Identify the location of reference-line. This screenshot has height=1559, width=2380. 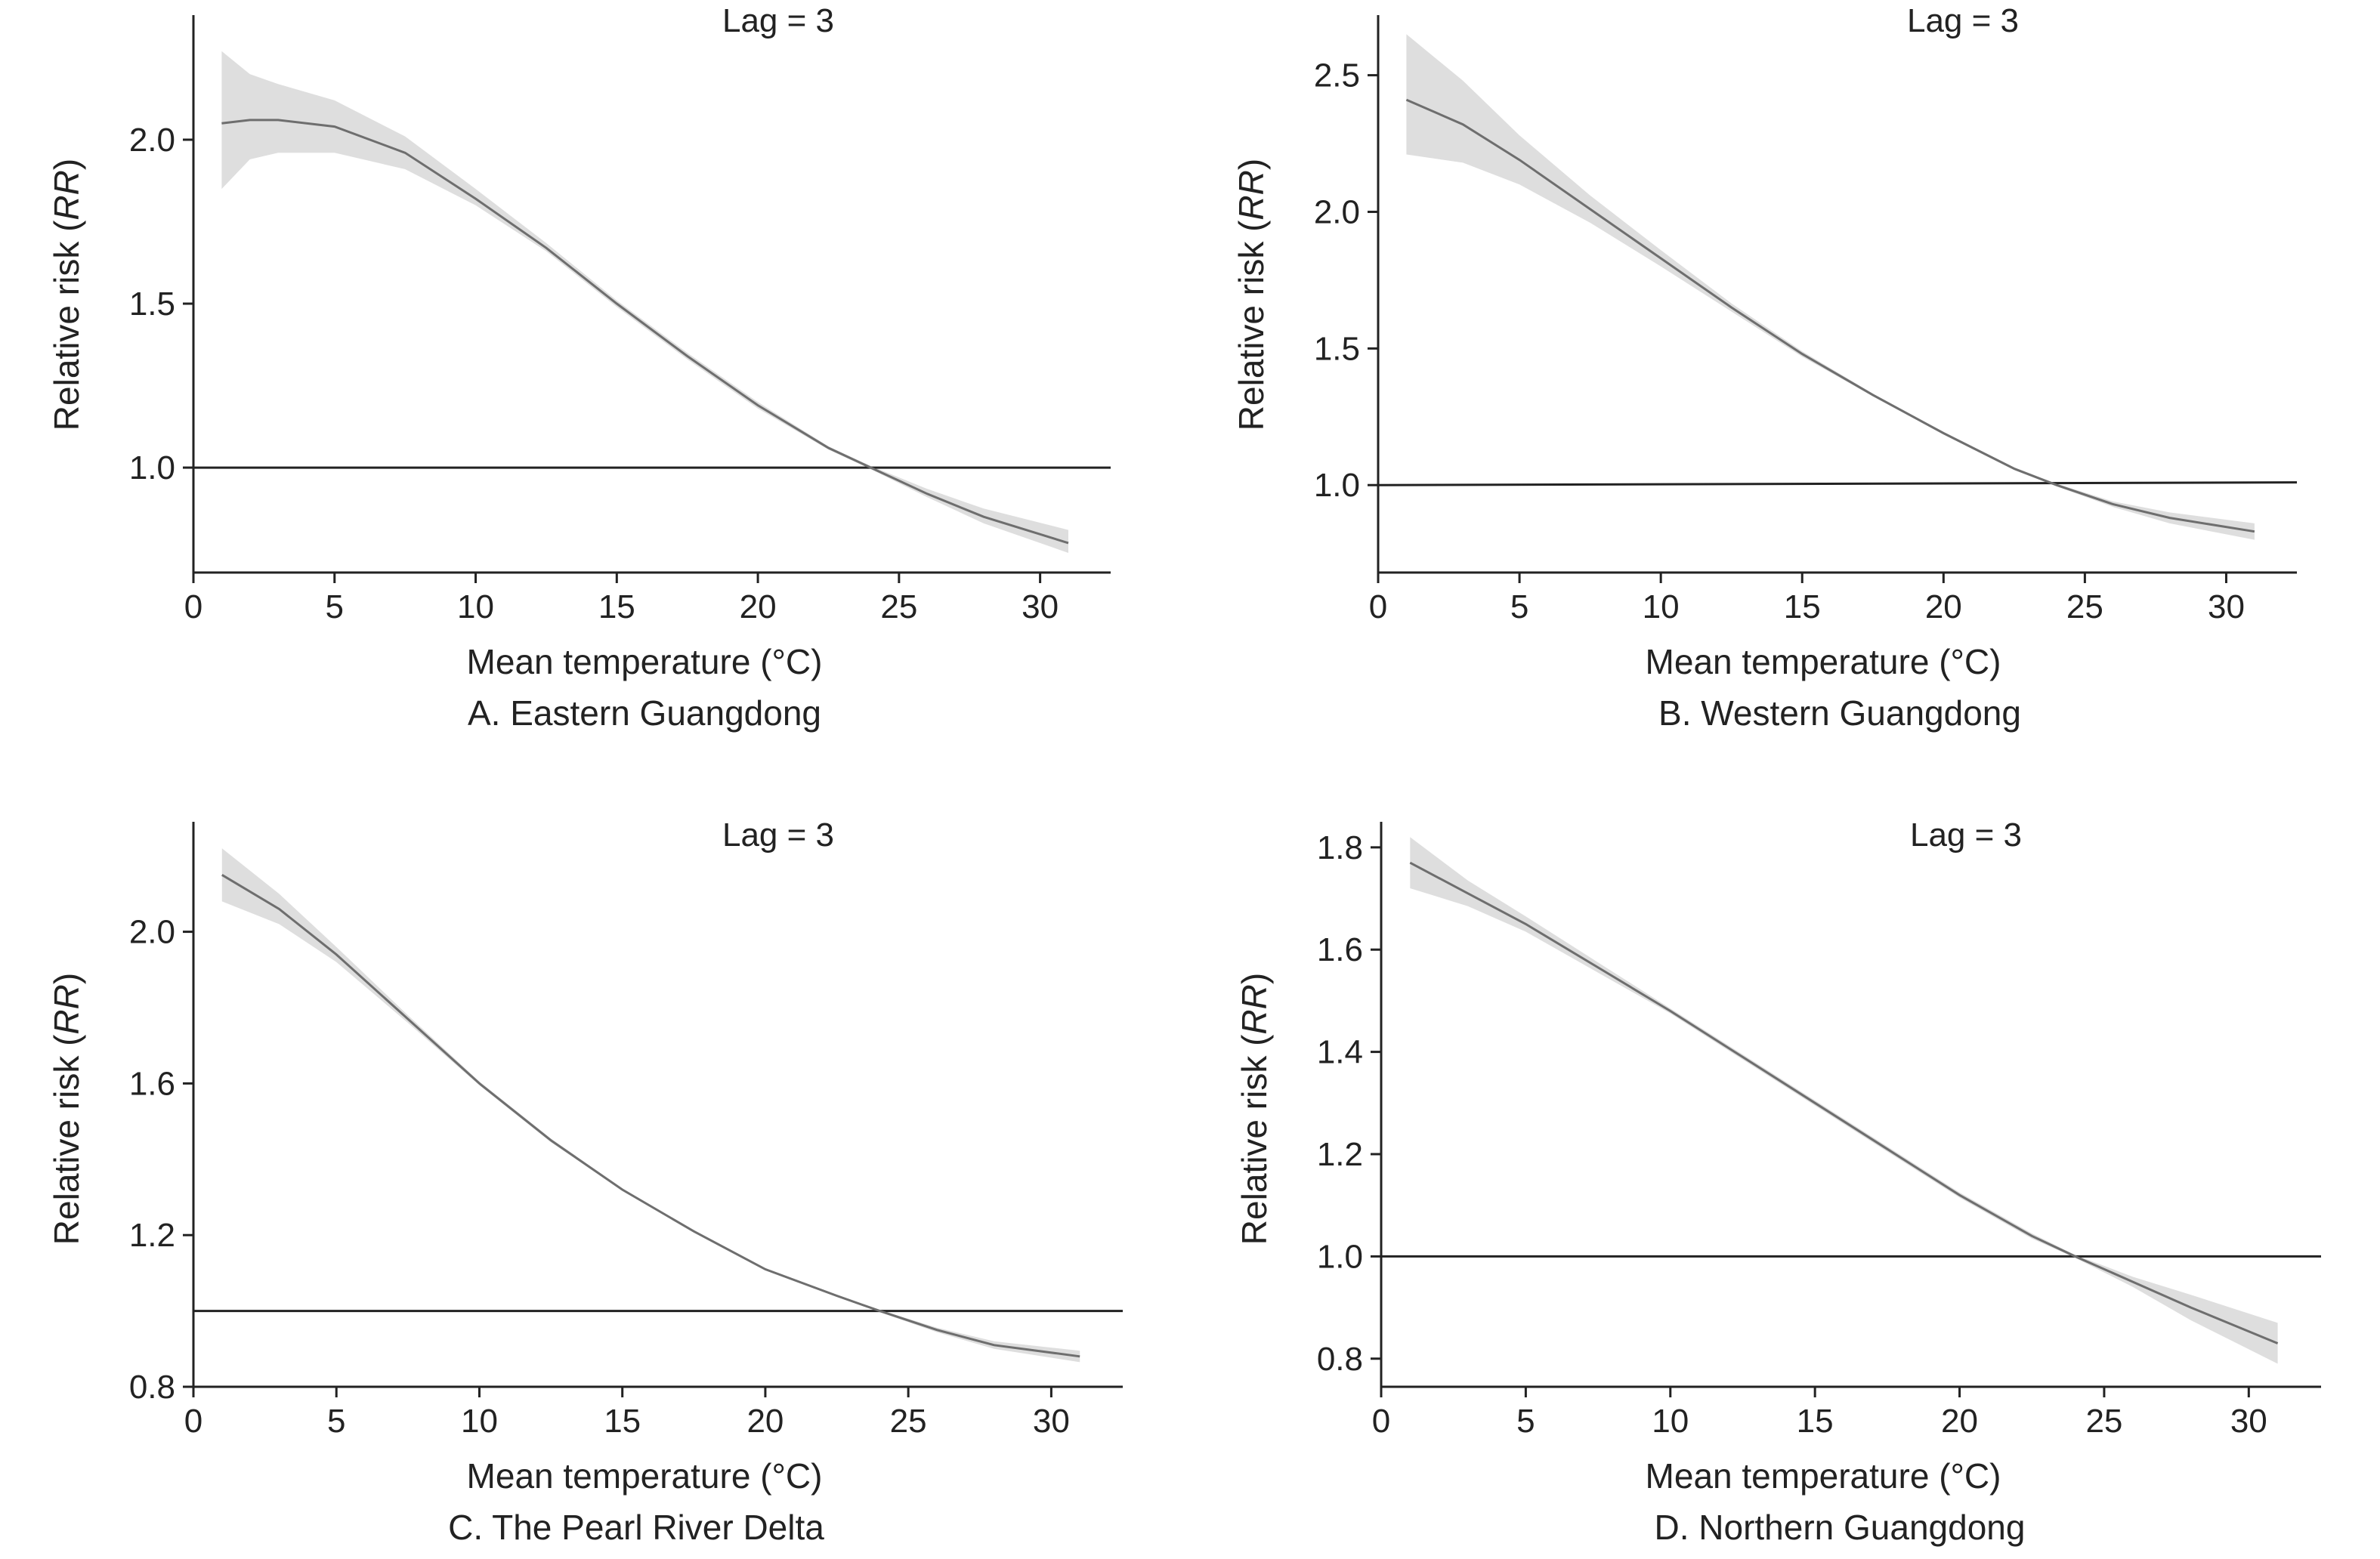
(1837, 483).